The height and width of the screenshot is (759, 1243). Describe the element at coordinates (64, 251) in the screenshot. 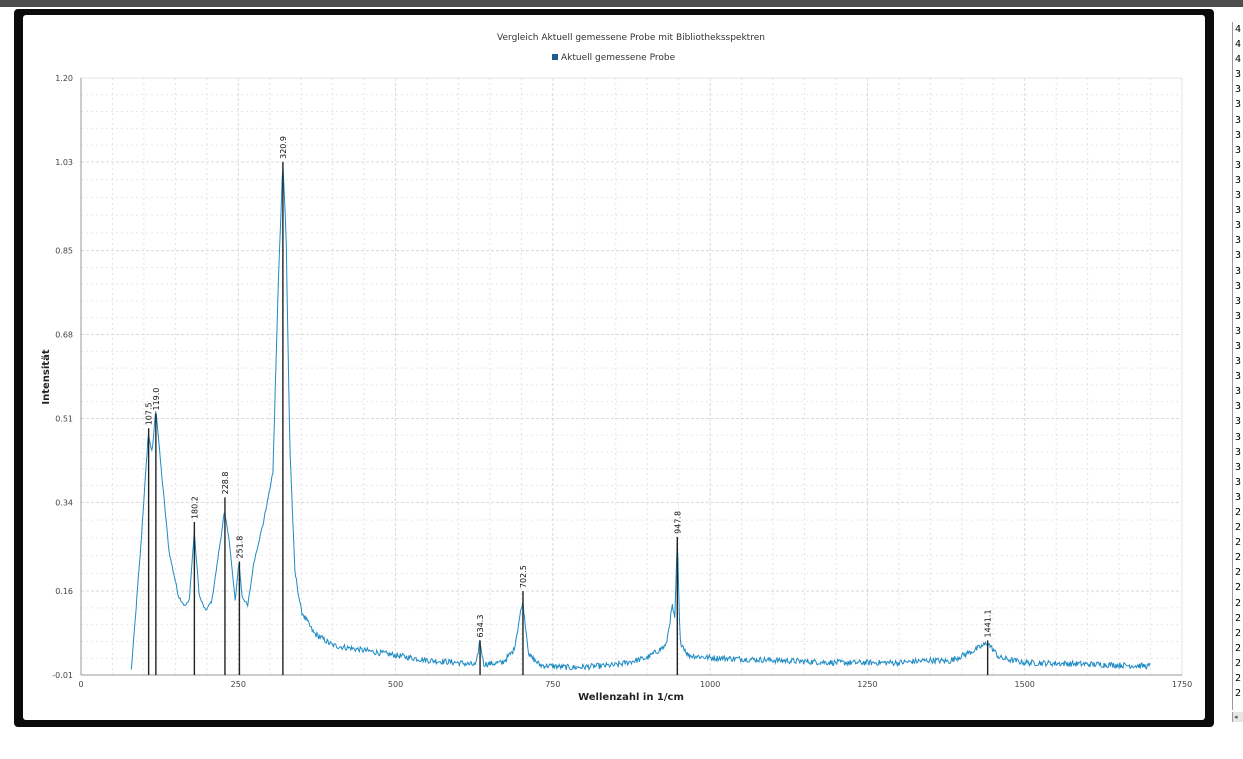

I see `y-tick-label: 0.85` at that location.